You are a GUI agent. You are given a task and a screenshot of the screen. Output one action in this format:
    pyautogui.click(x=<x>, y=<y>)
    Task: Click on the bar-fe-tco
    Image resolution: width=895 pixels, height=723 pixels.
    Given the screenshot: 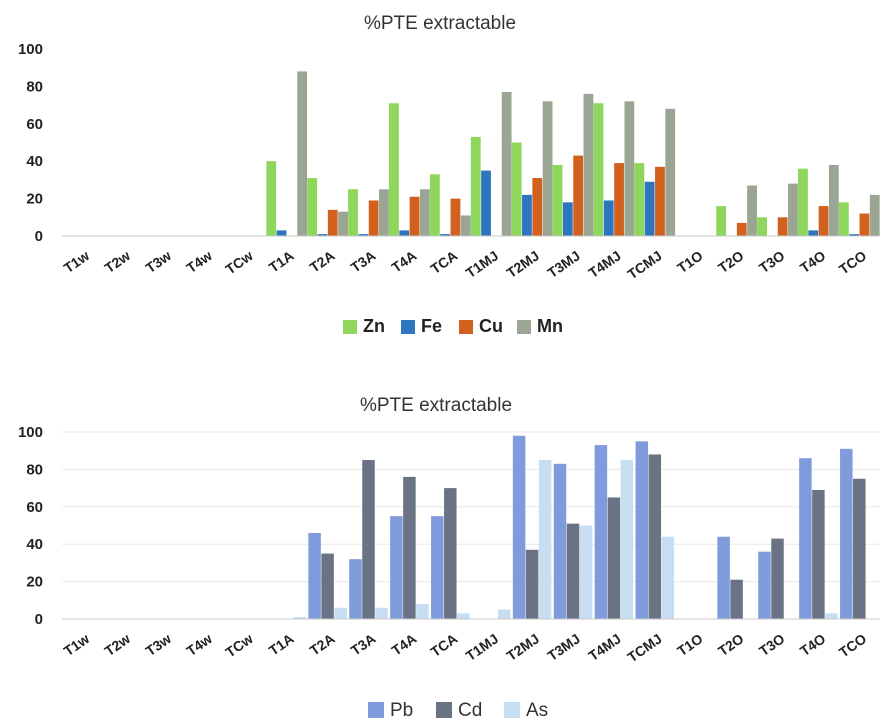 What is the action you would take?
    pyautogui.click(x=854, y=235)
    